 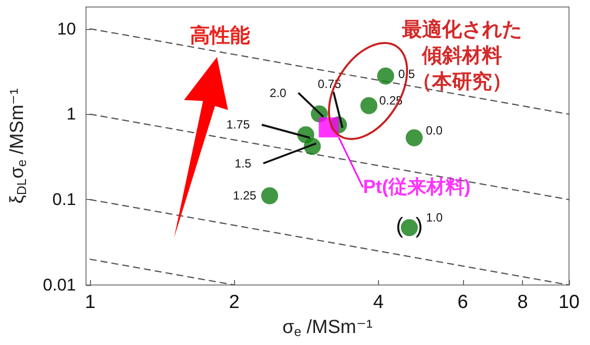 I want to click on y-tick-label: 0.1, so click(x=64, y=200).